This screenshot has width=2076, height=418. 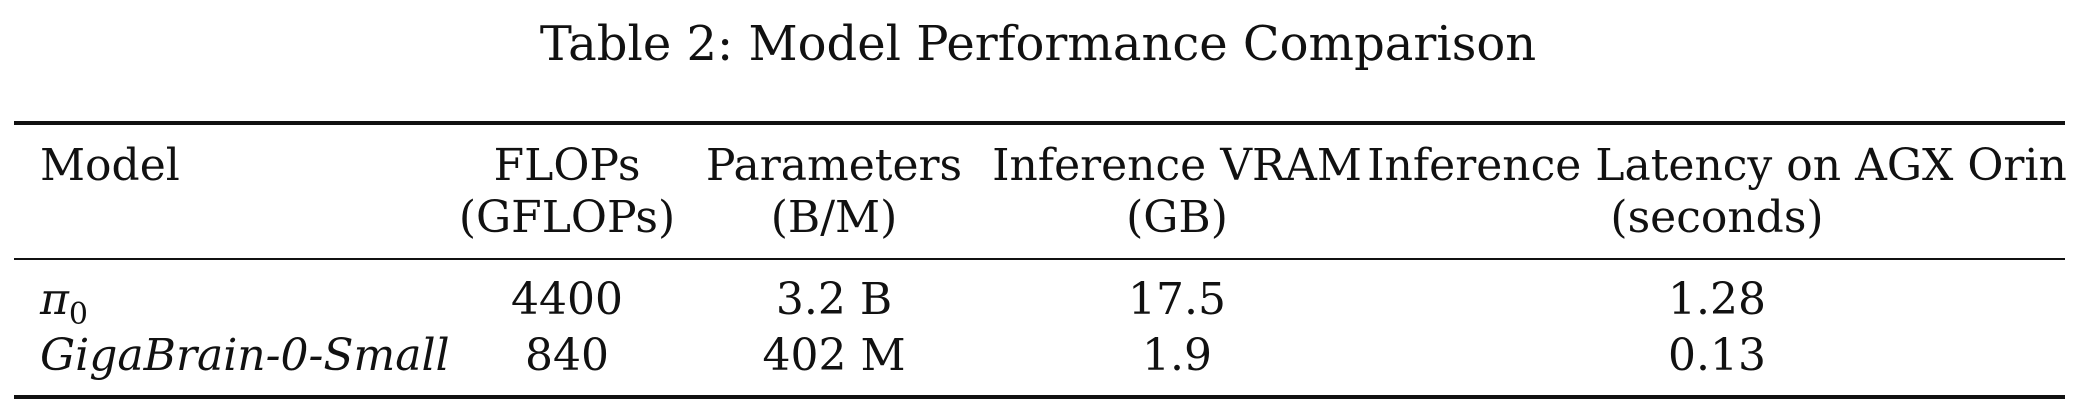 I want to click on header-parameters: Parameters (B/M), so click(x=834, y=192).